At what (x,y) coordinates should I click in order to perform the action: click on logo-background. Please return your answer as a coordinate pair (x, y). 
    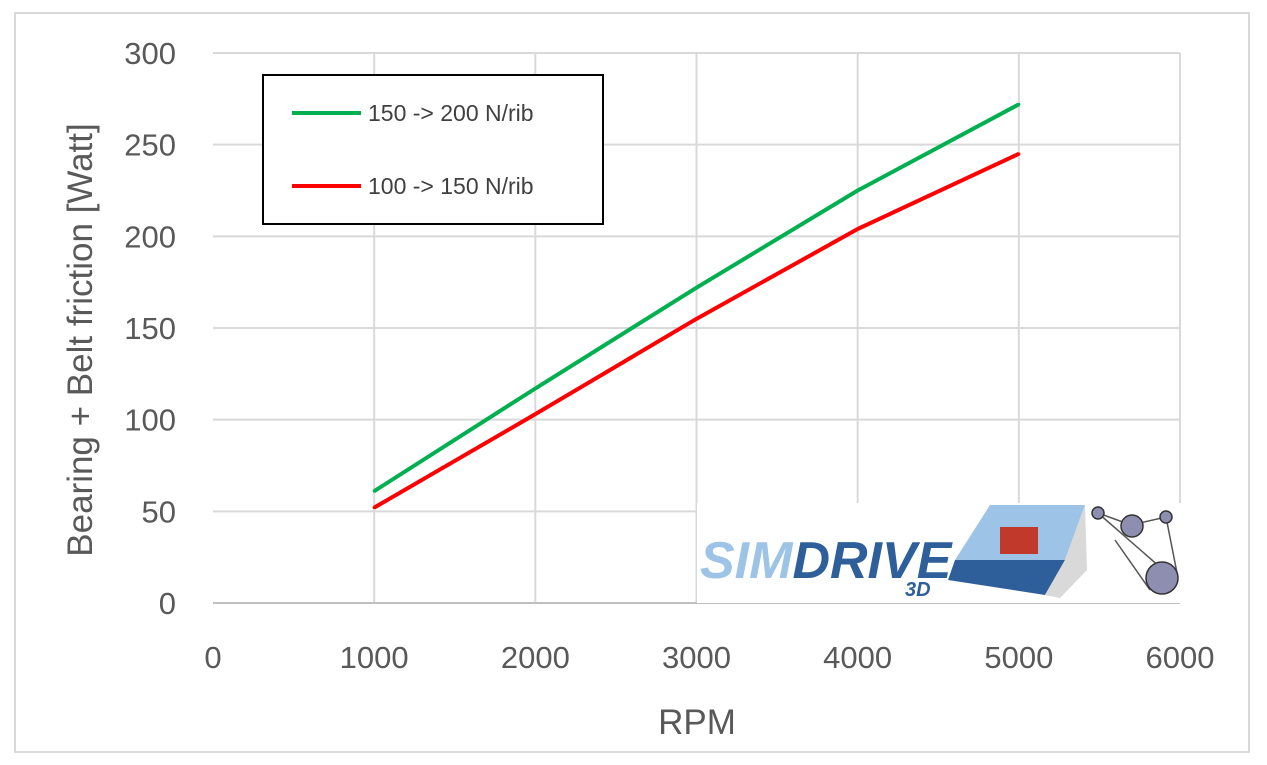
    Looking at the image, I should click on (941, 553).